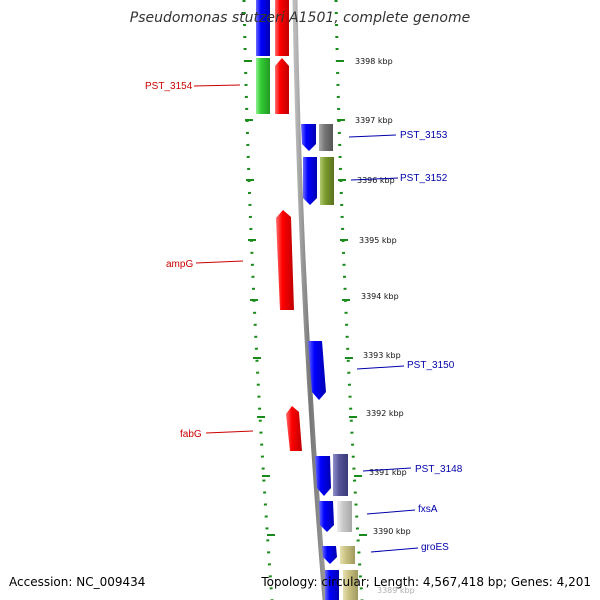  What do you see at coordinates (263, 57) in the screenshot?
I see `left-outer-track` at bounding box center [263, 57].